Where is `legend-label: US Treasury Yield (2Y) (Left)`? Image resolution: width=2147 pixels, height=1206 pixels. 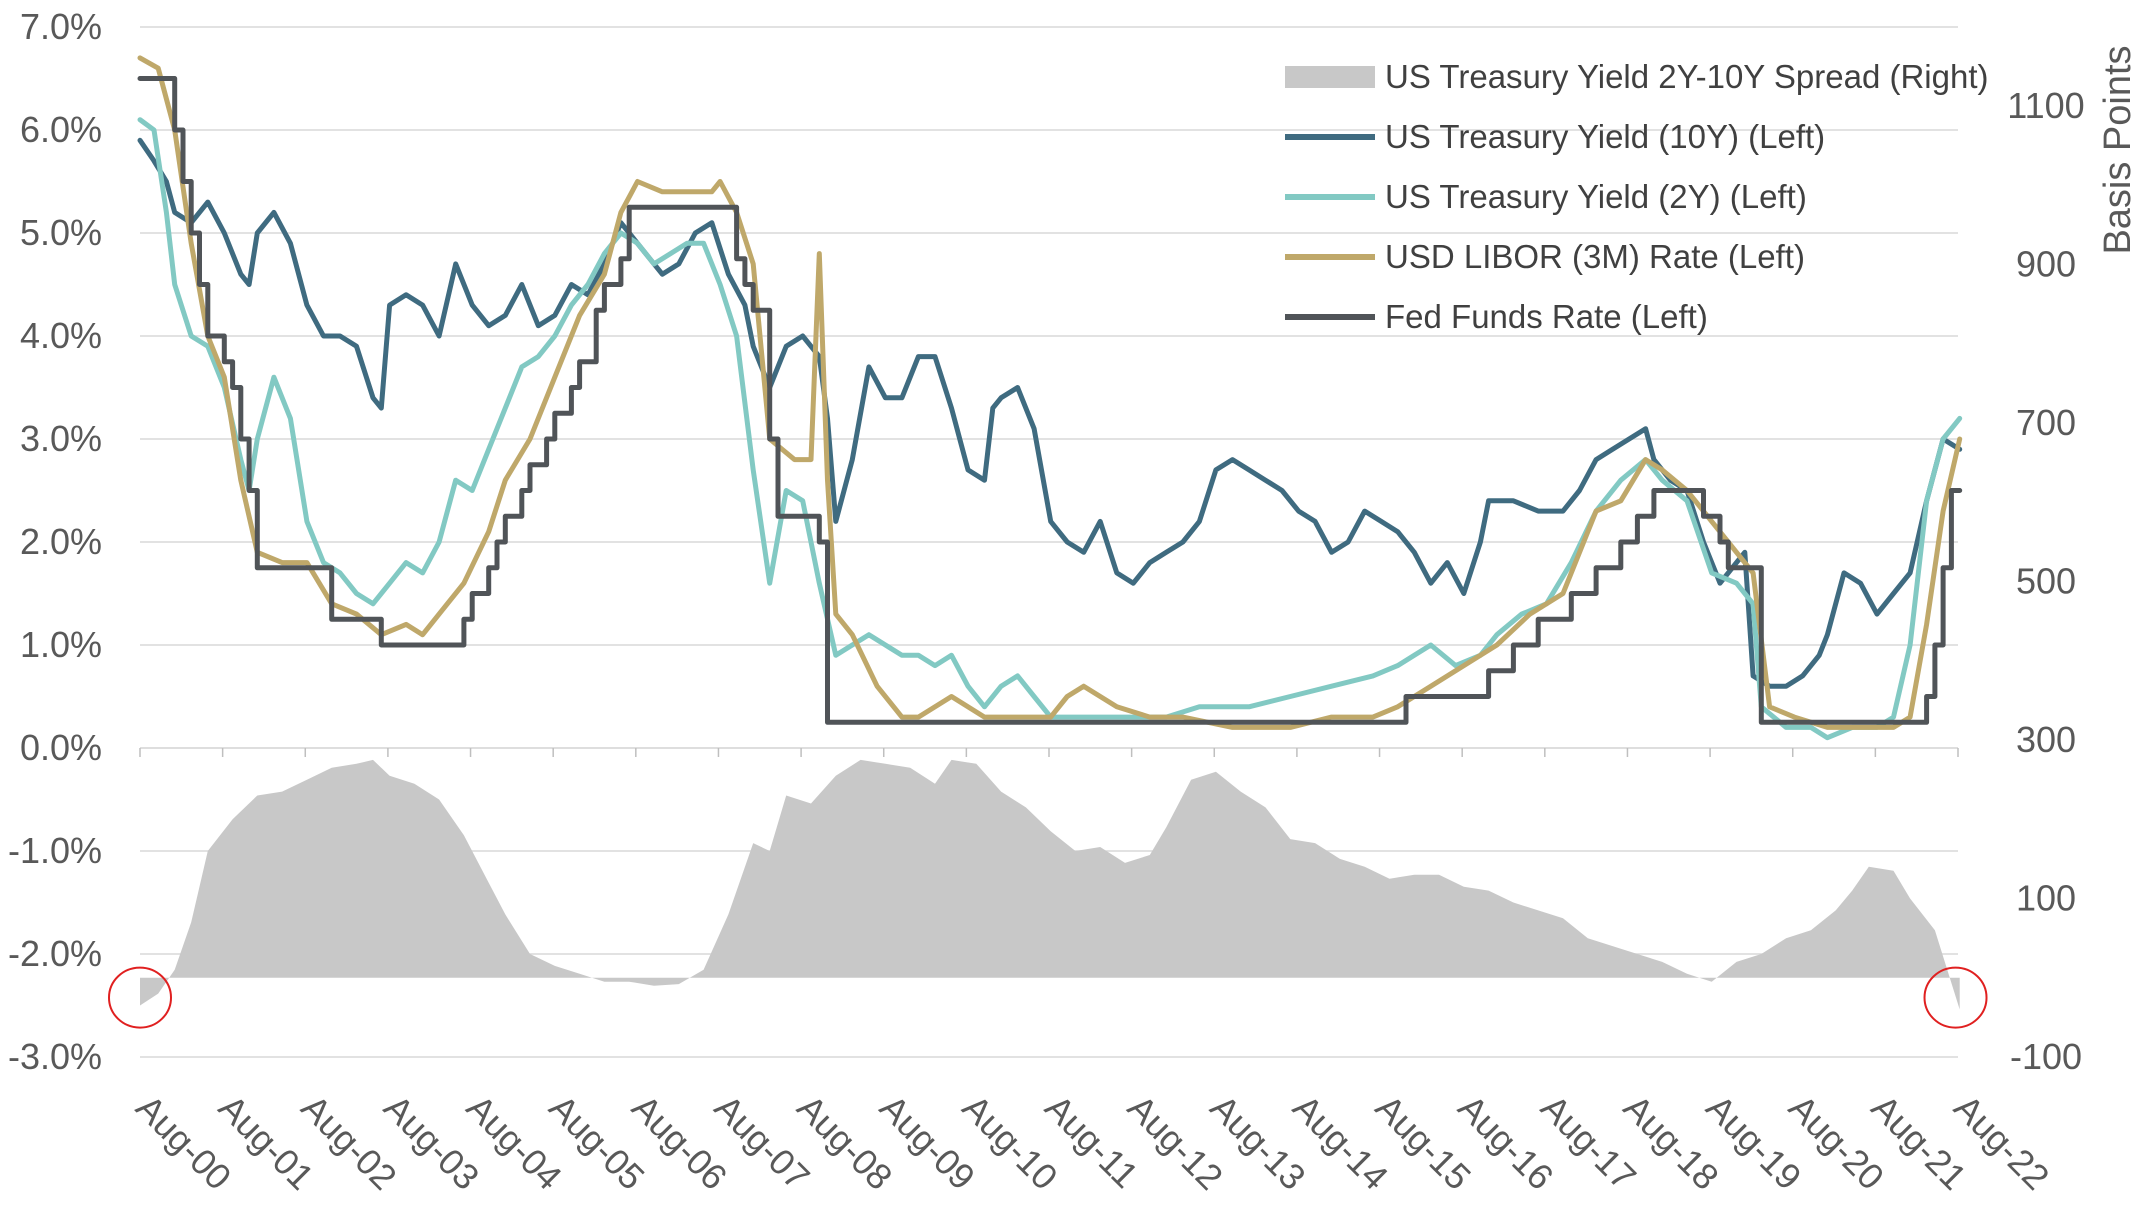 legend-label: US Treasury Yield (2Y) (Left) is located at coordinates (1596, 196).